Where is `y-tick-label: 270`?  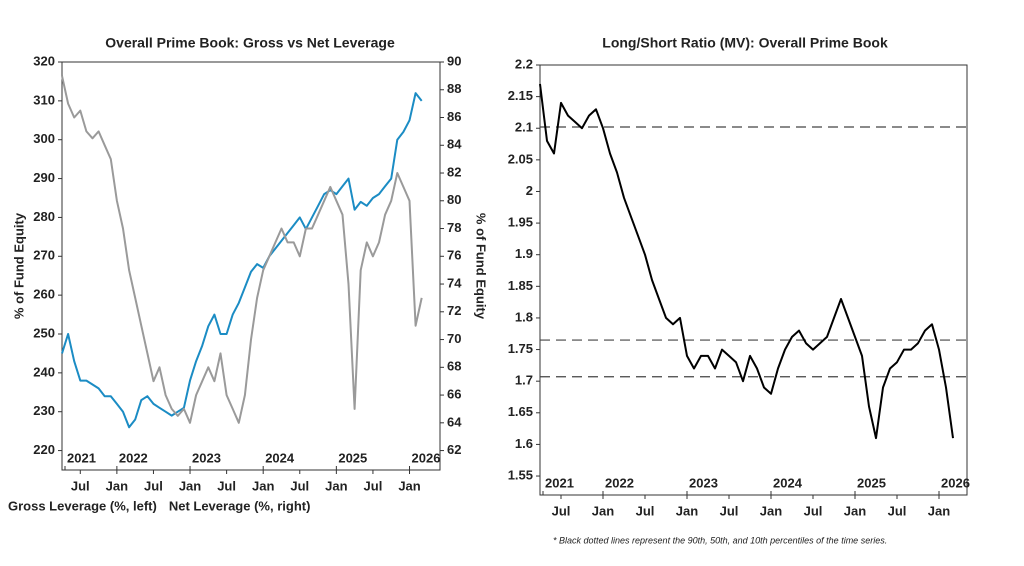
y-tick-label: 270 is located at coordinates (44, 255).